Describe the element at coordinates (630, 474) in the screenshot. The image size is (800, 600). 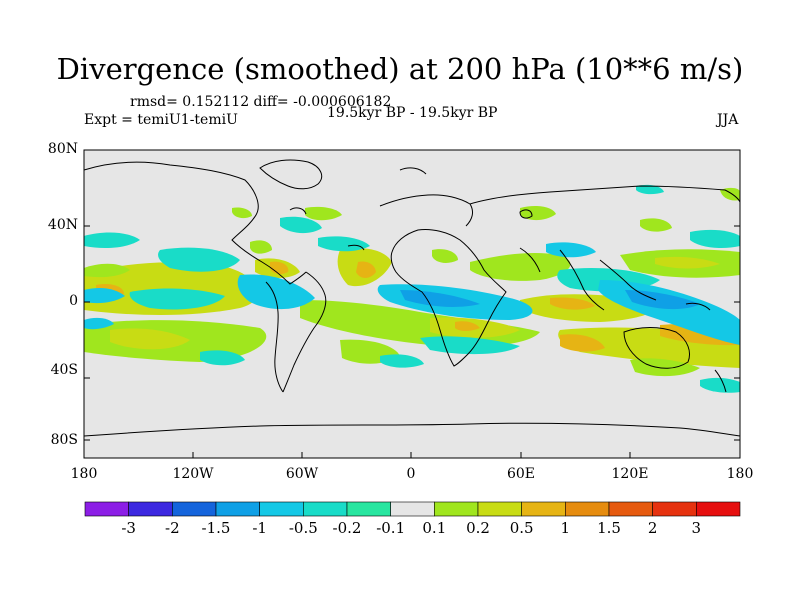
I see `x-tick-label: 120E` at that location.